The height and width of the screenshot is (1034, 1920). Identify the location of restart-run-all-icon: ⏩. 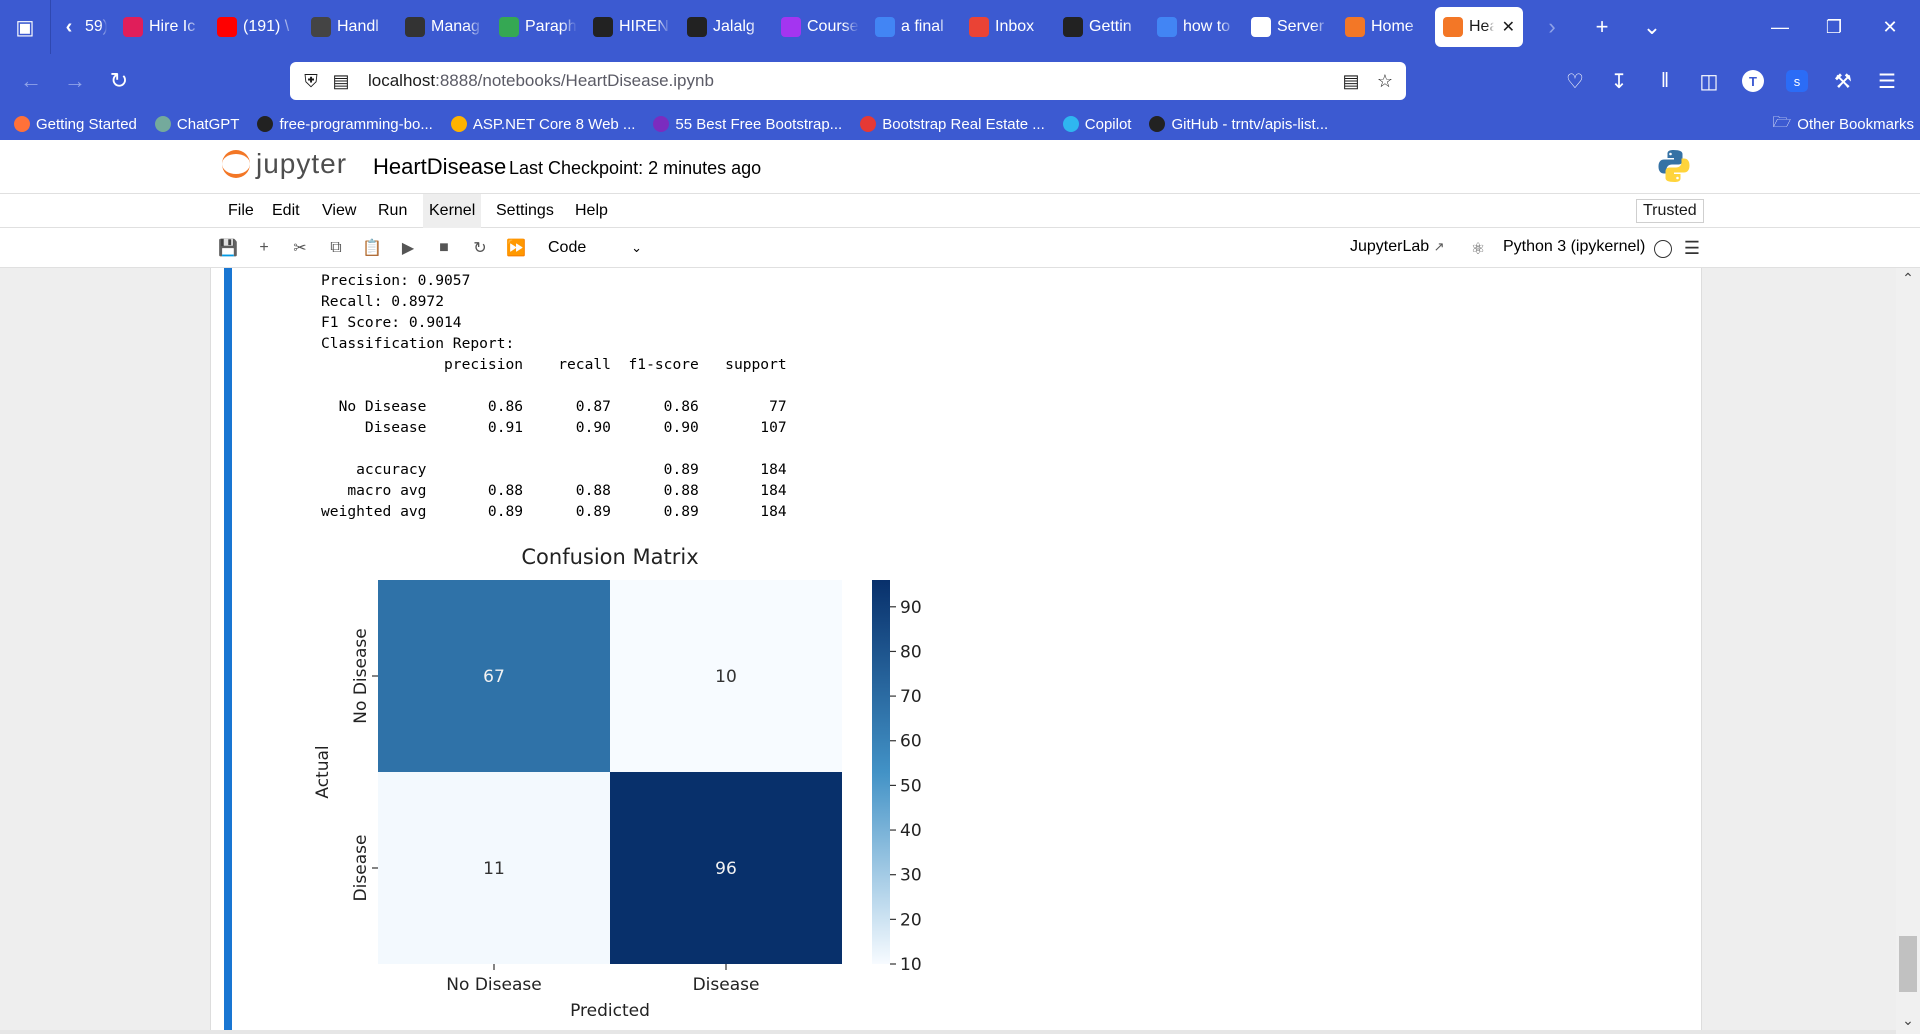
(516, 248).